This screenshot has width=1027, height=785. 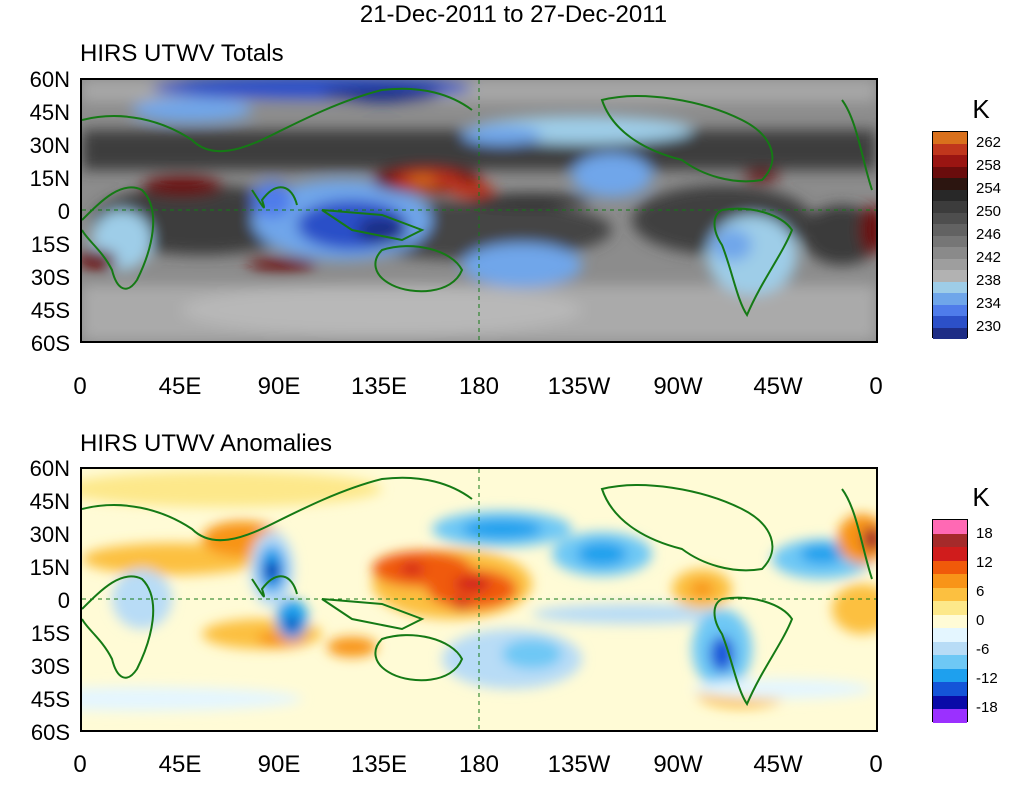 What do you see at coordinates (989, 188) in the screenshot?
I see `totals-colorbar-label: 254` at bounding box center [989, 188].